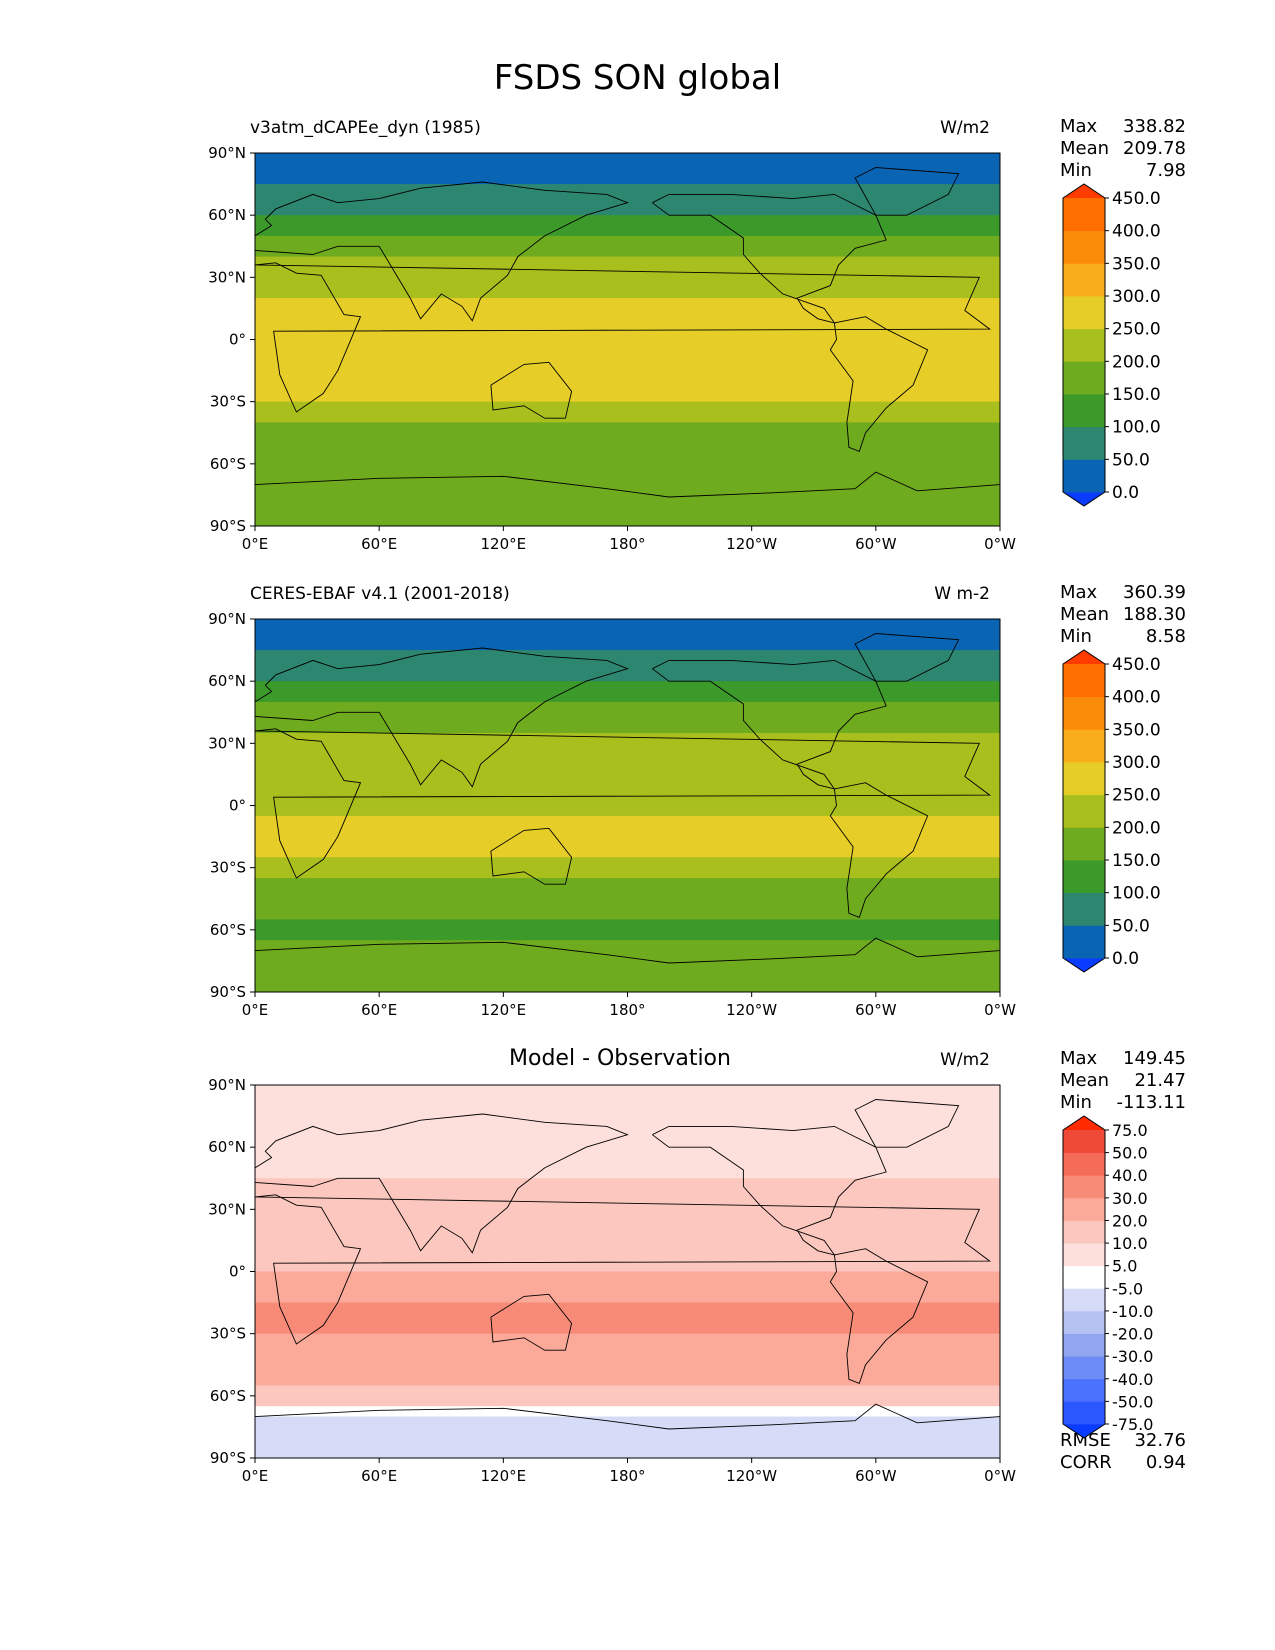 The image size is (1275, 1650). I want to click on y-tick-label: 30°N, so click(227, 277).